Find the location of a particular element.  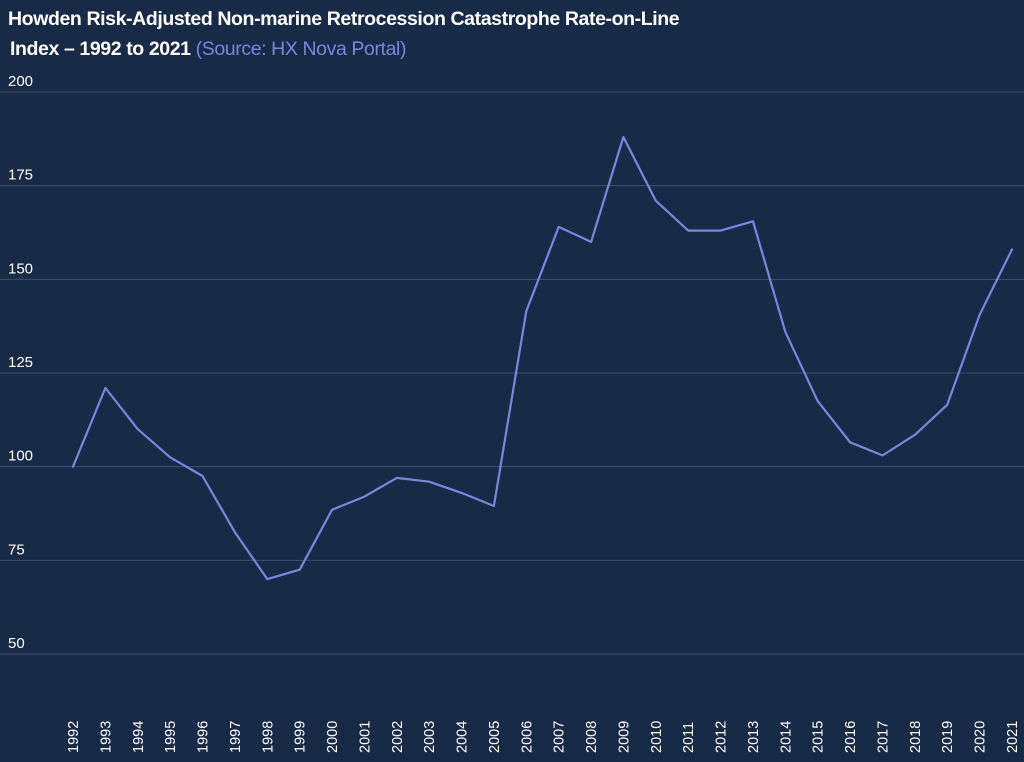

x-tick-label: 2009 is located at coordinates (624, 737).